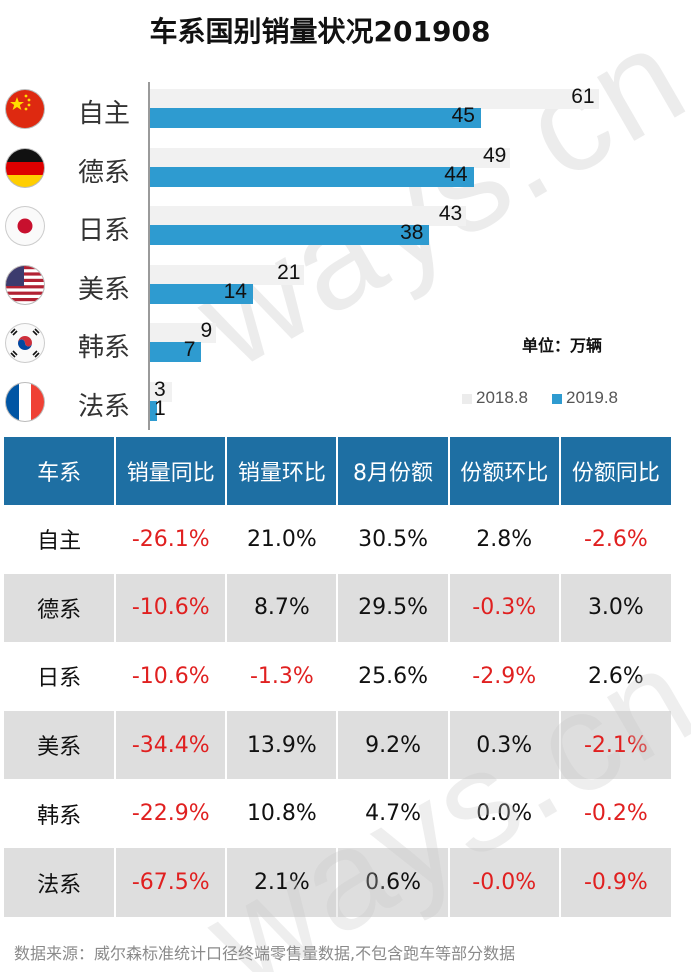  I want to click on data-label: 21, so click(289, 272).